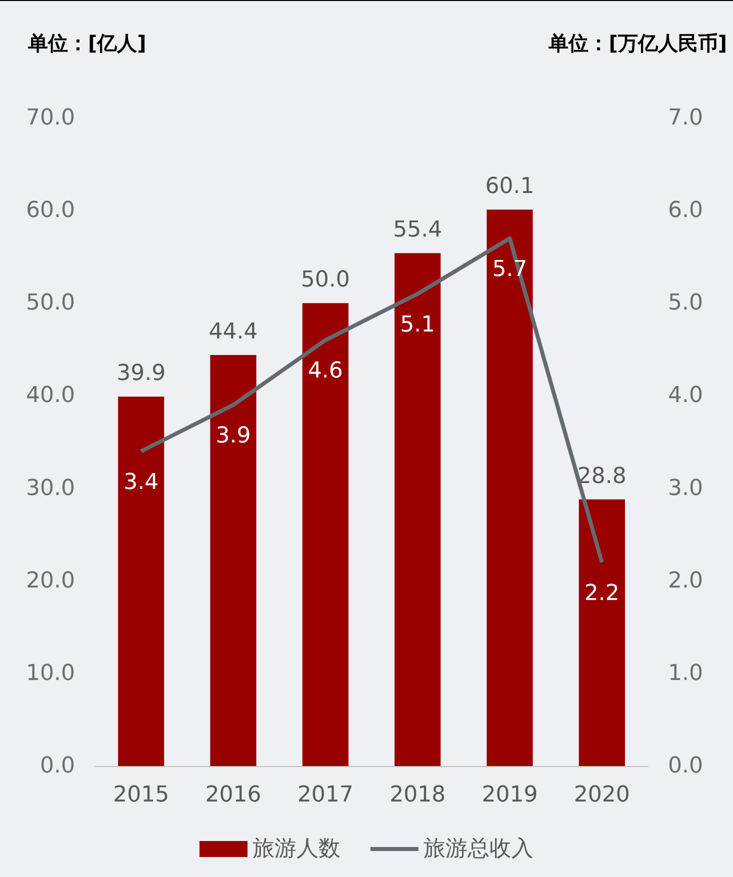  I want to click on y2-tick-label: 0.0, so click(685, 766).